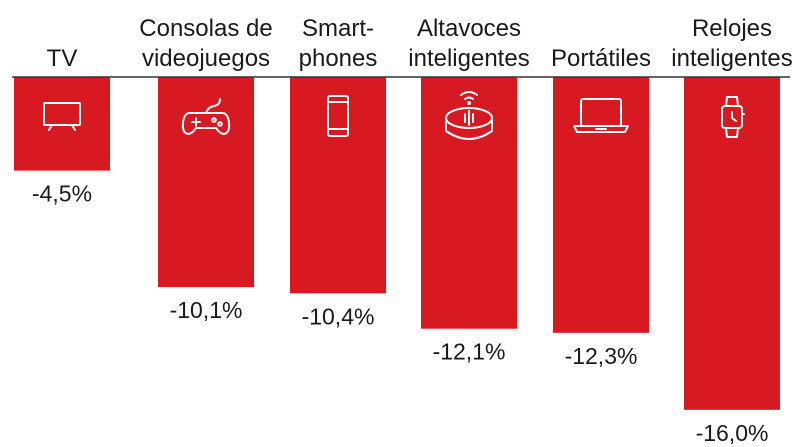 This screenshot has height=447, width=800. Describe the element at coordinates (601, 356) in the screenshot. I see `value-label: -12,3%` at that location.